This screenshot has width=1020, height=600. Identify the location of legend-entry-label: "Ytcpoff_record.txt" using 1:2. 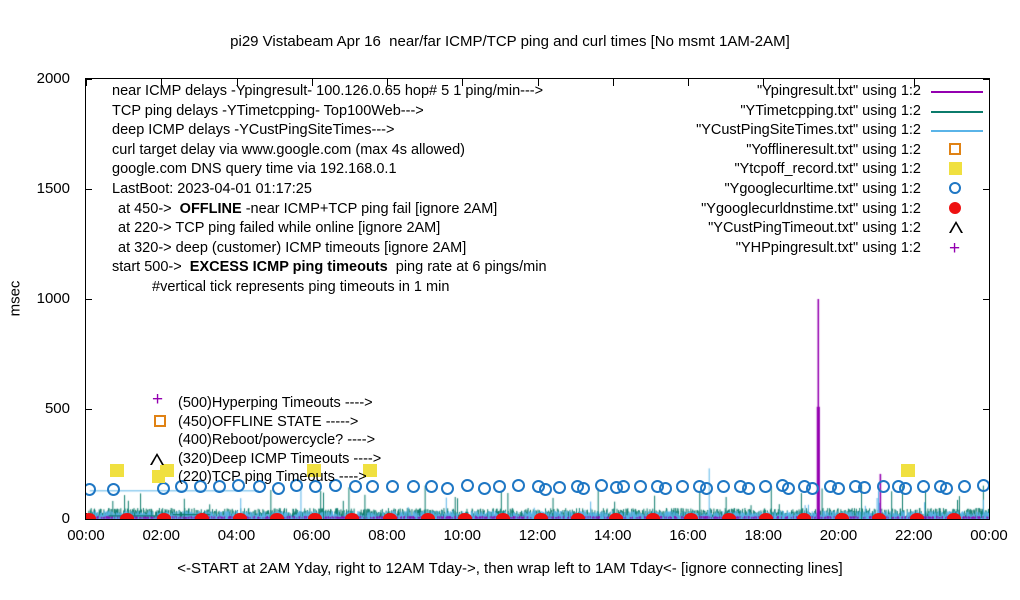
(827, 169).